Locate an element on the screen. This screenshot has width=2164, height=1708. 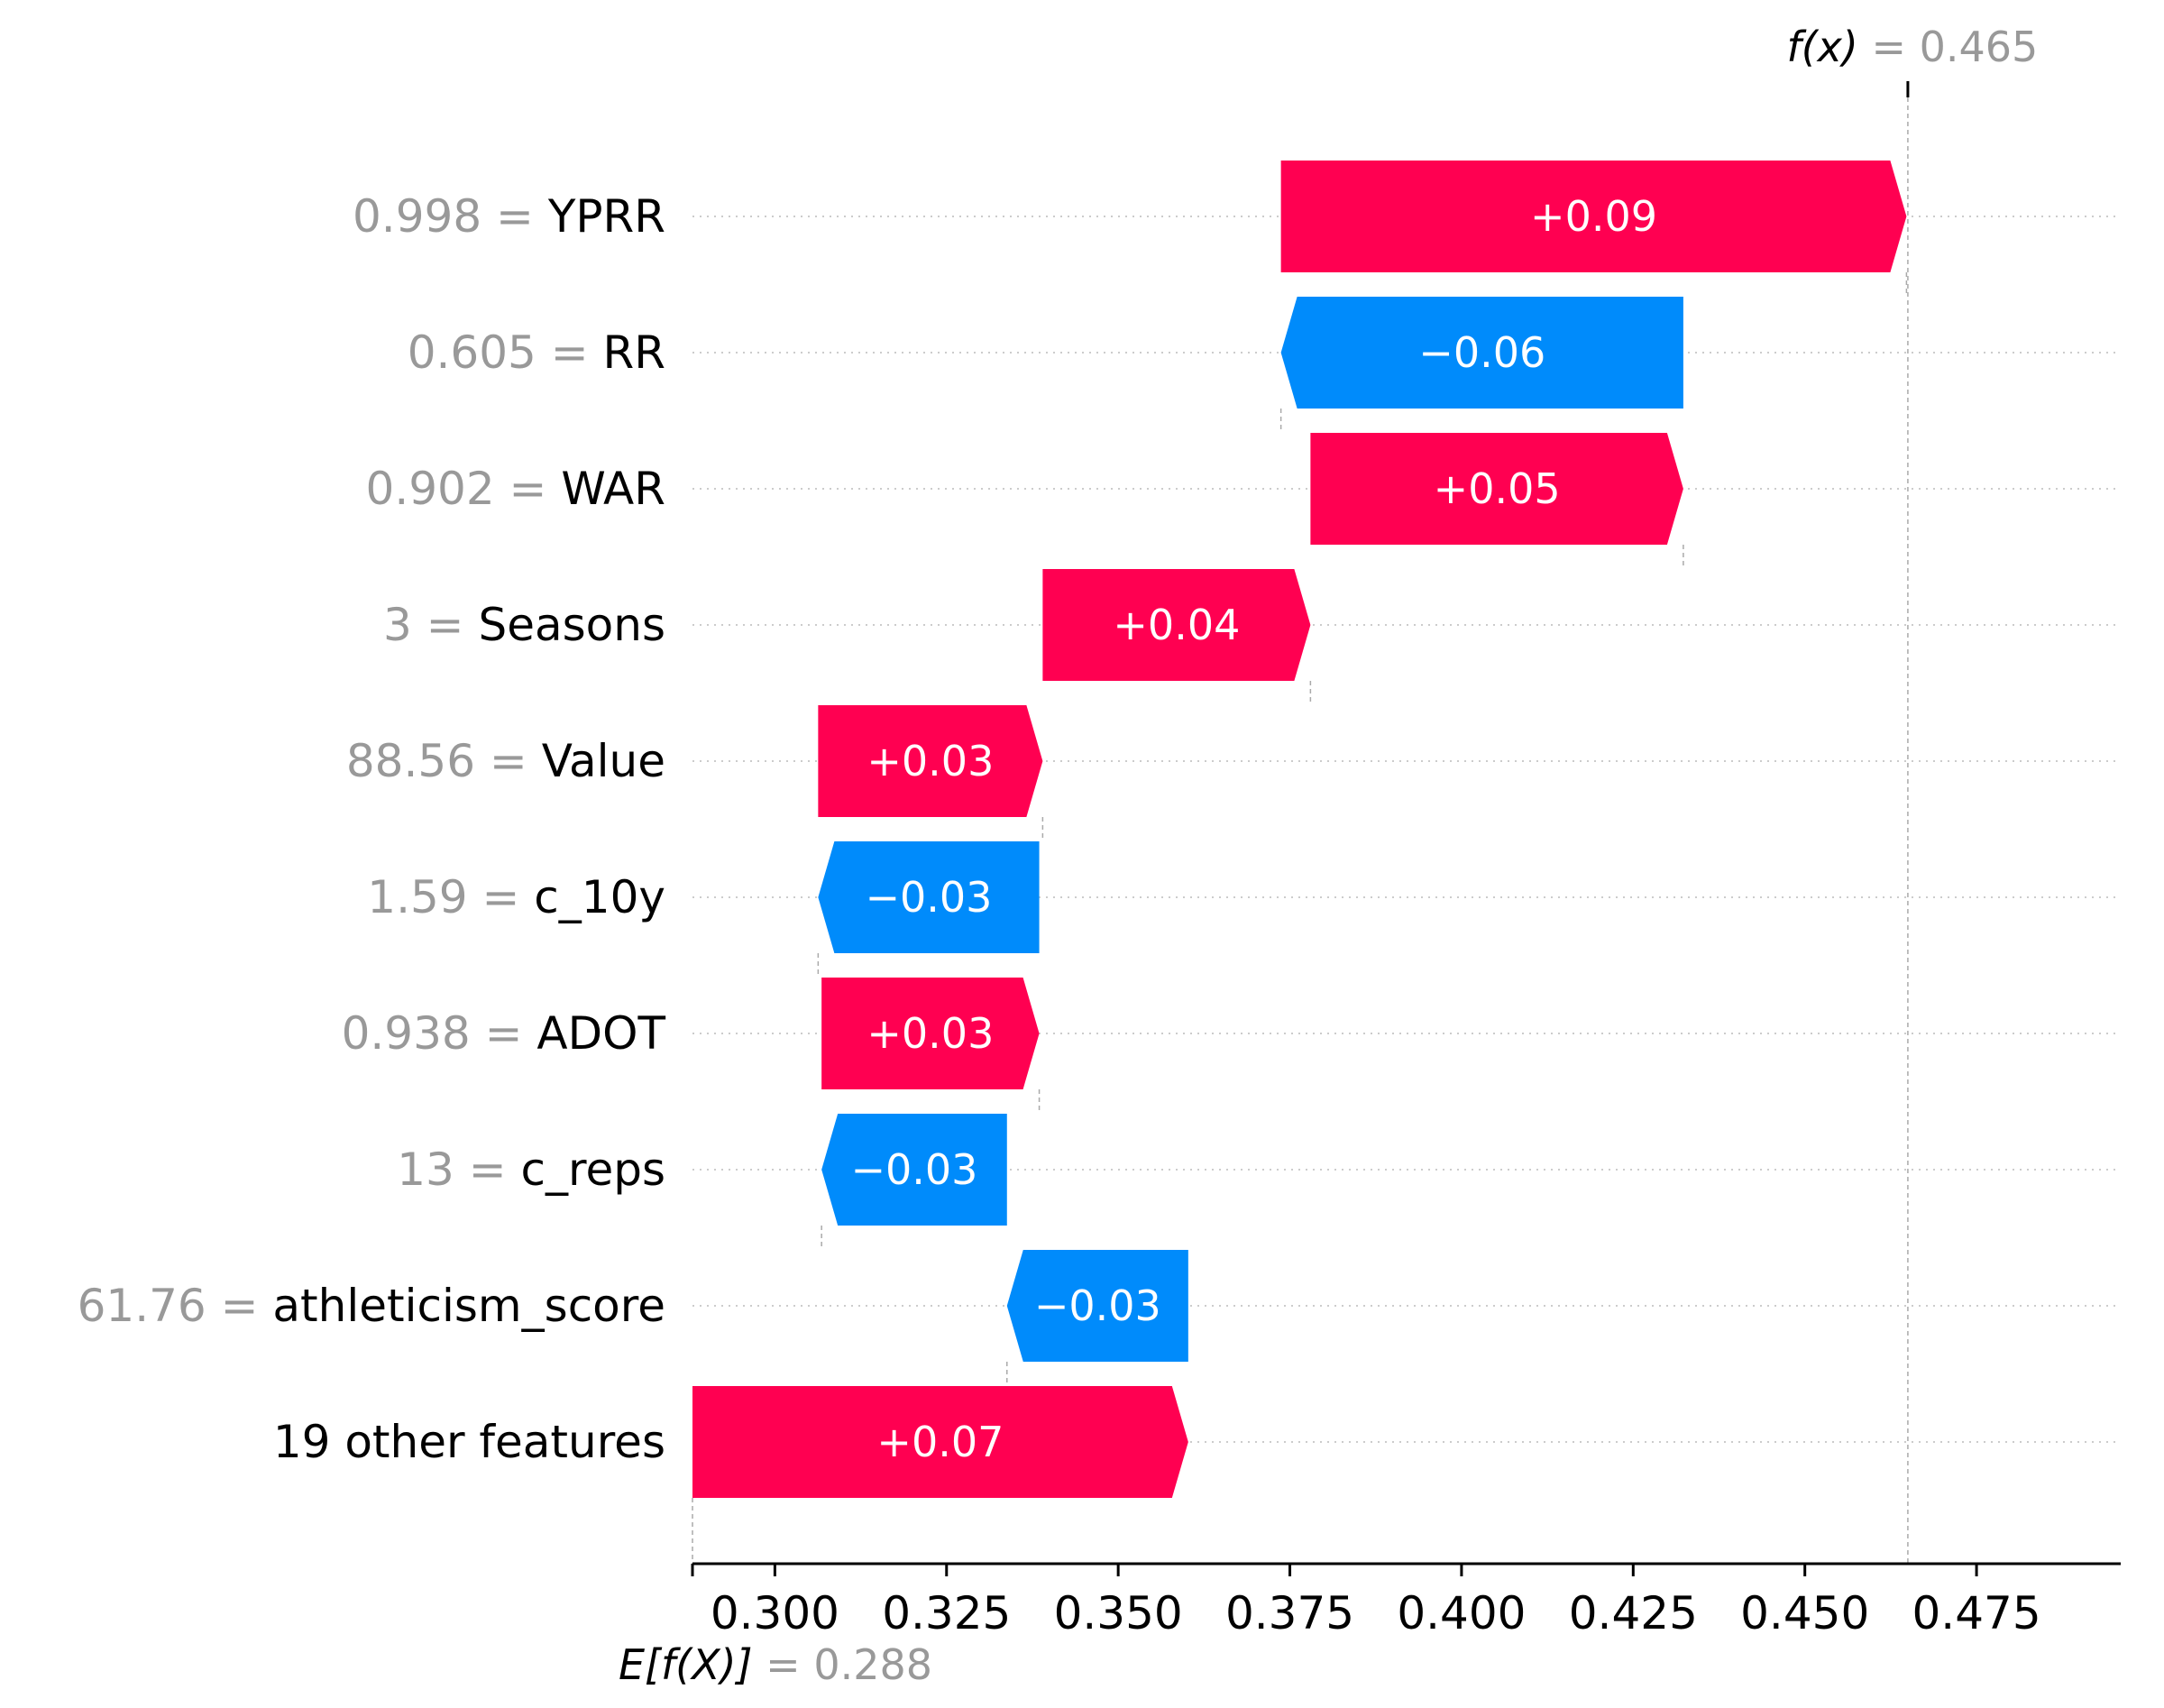
feature-name: Seasons is located at coordinates (571, 625).